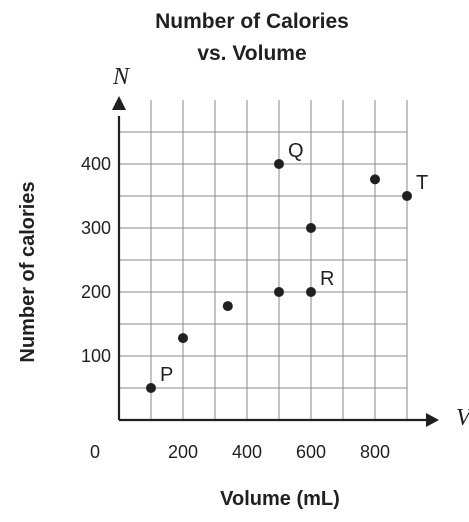 The image size is (469, 522). Describe the element at coordinates (247, 452) in the screenshot. I see `x-tick-label: 400` at that location.